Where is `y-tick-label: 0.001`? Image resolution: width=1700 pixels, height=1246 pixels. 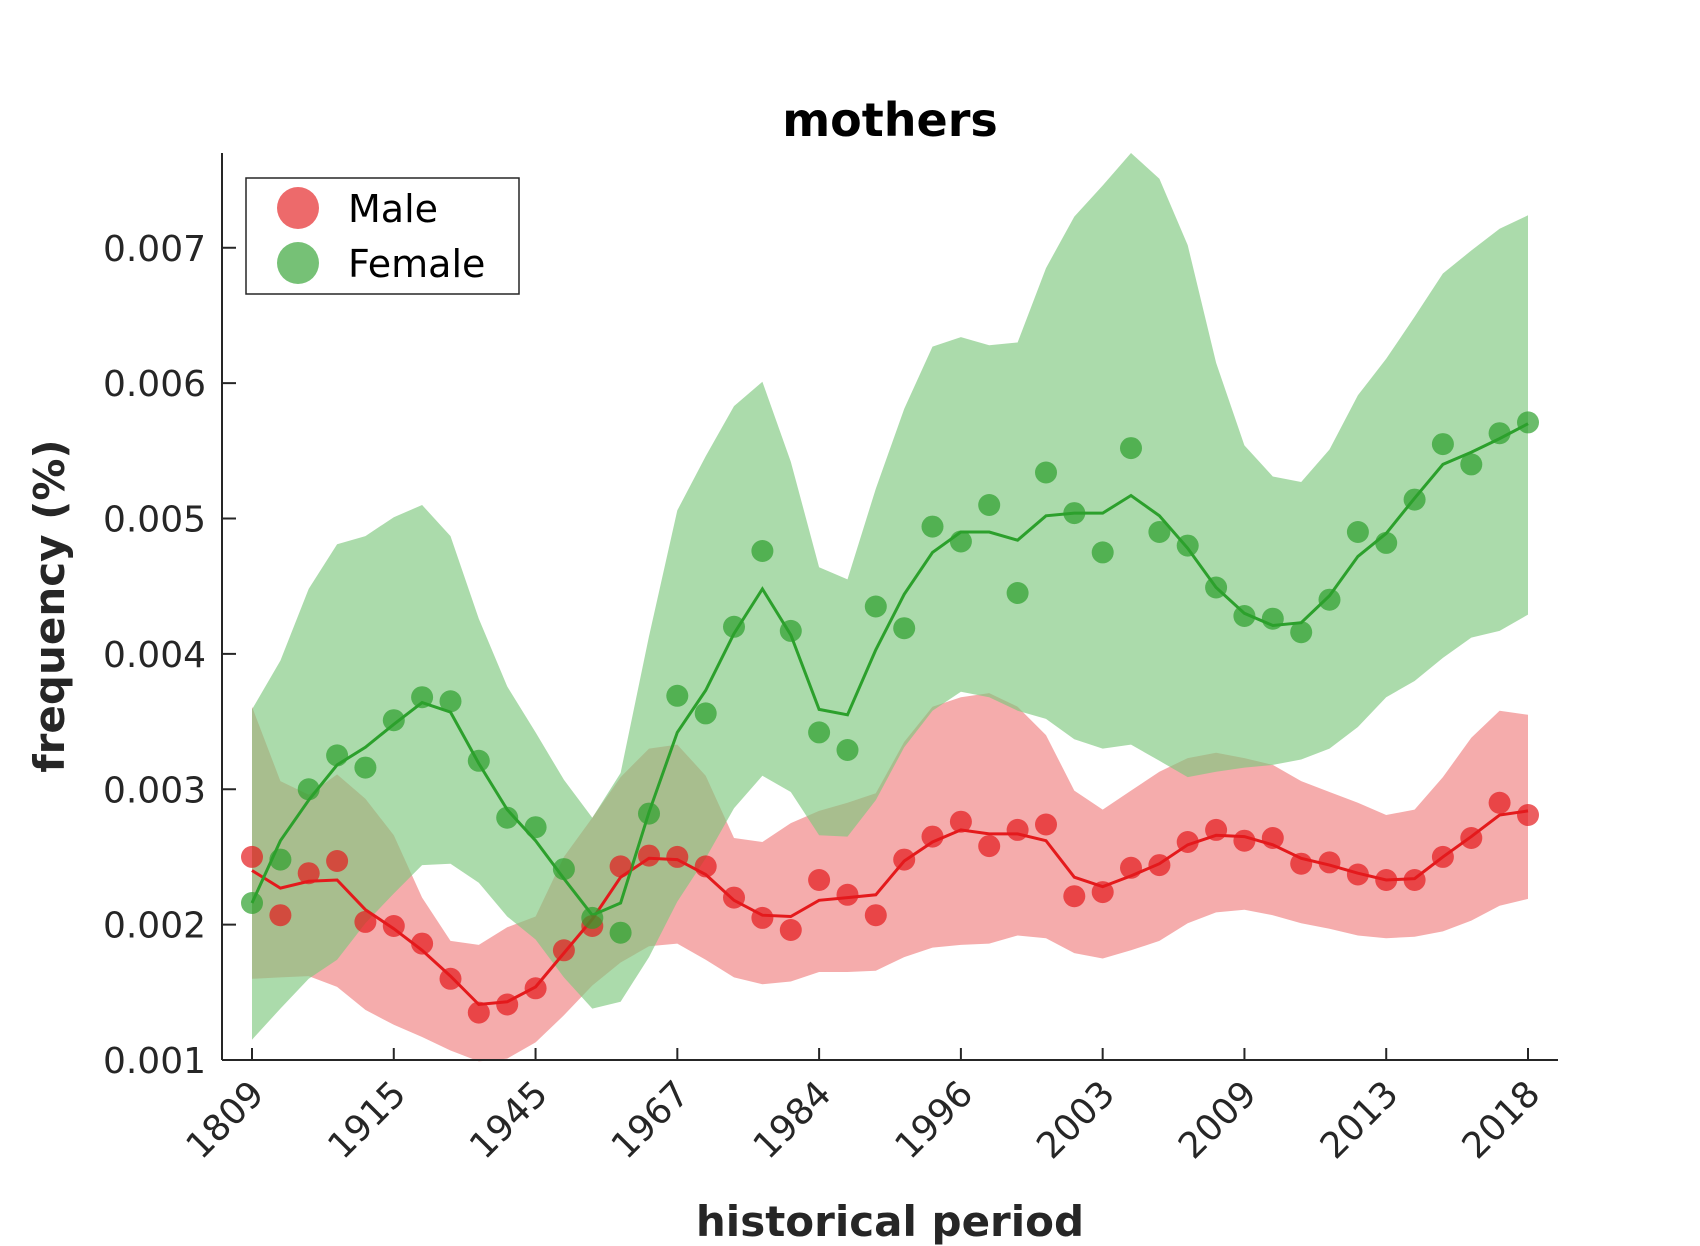
y-tick-label: 0.001 is located at coordinates (154, 1061).